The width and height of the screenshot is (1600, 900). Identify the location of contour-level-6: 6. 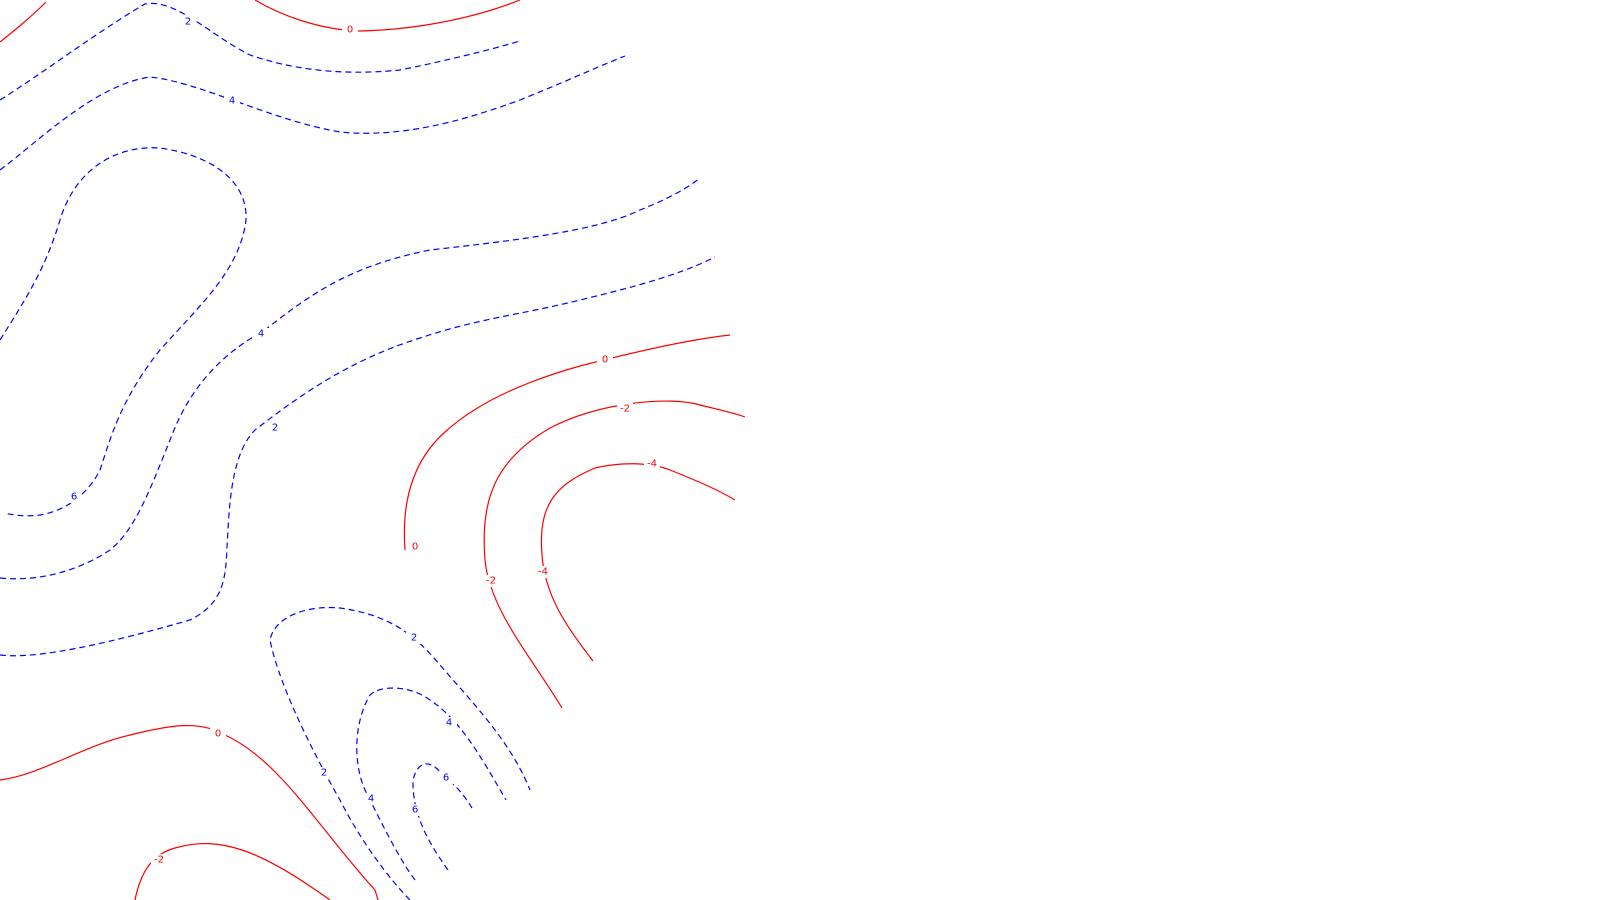
(123, 332).